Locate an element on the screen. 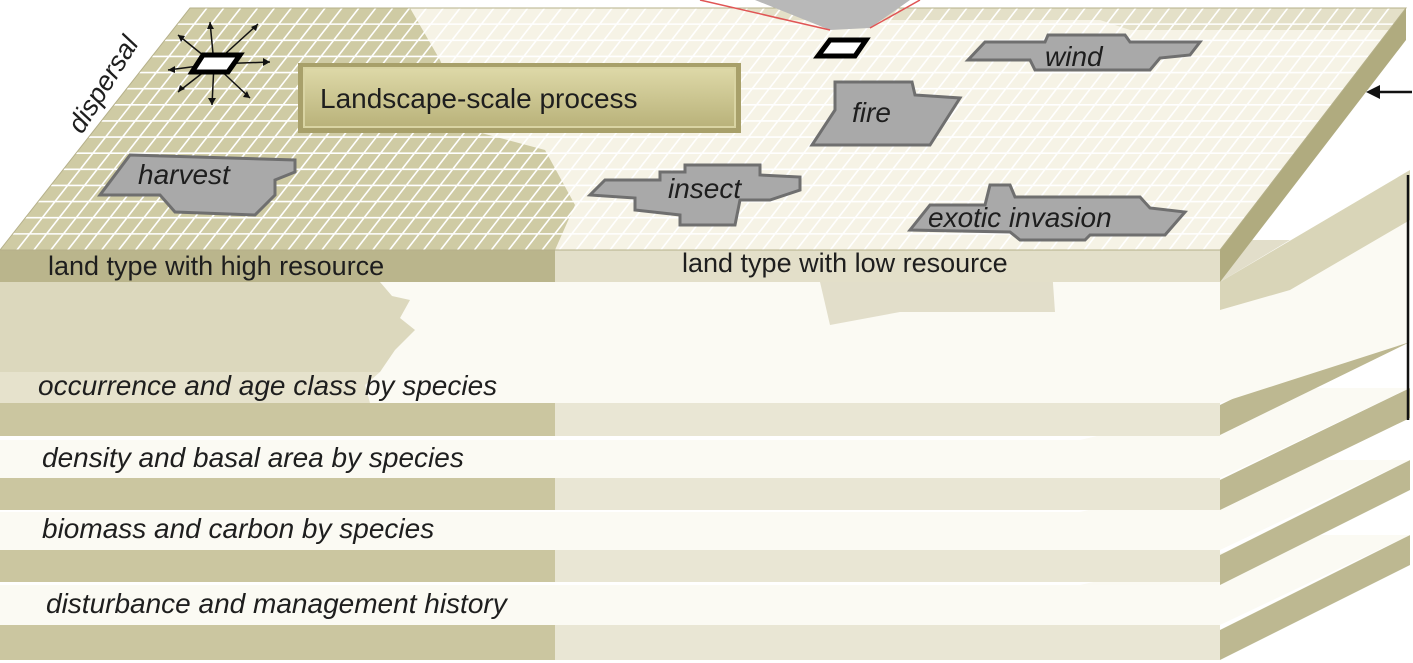 Image resolution: width=1413 pixels, height=663 pixels. selected-cell is located at coordinates (810, 29).